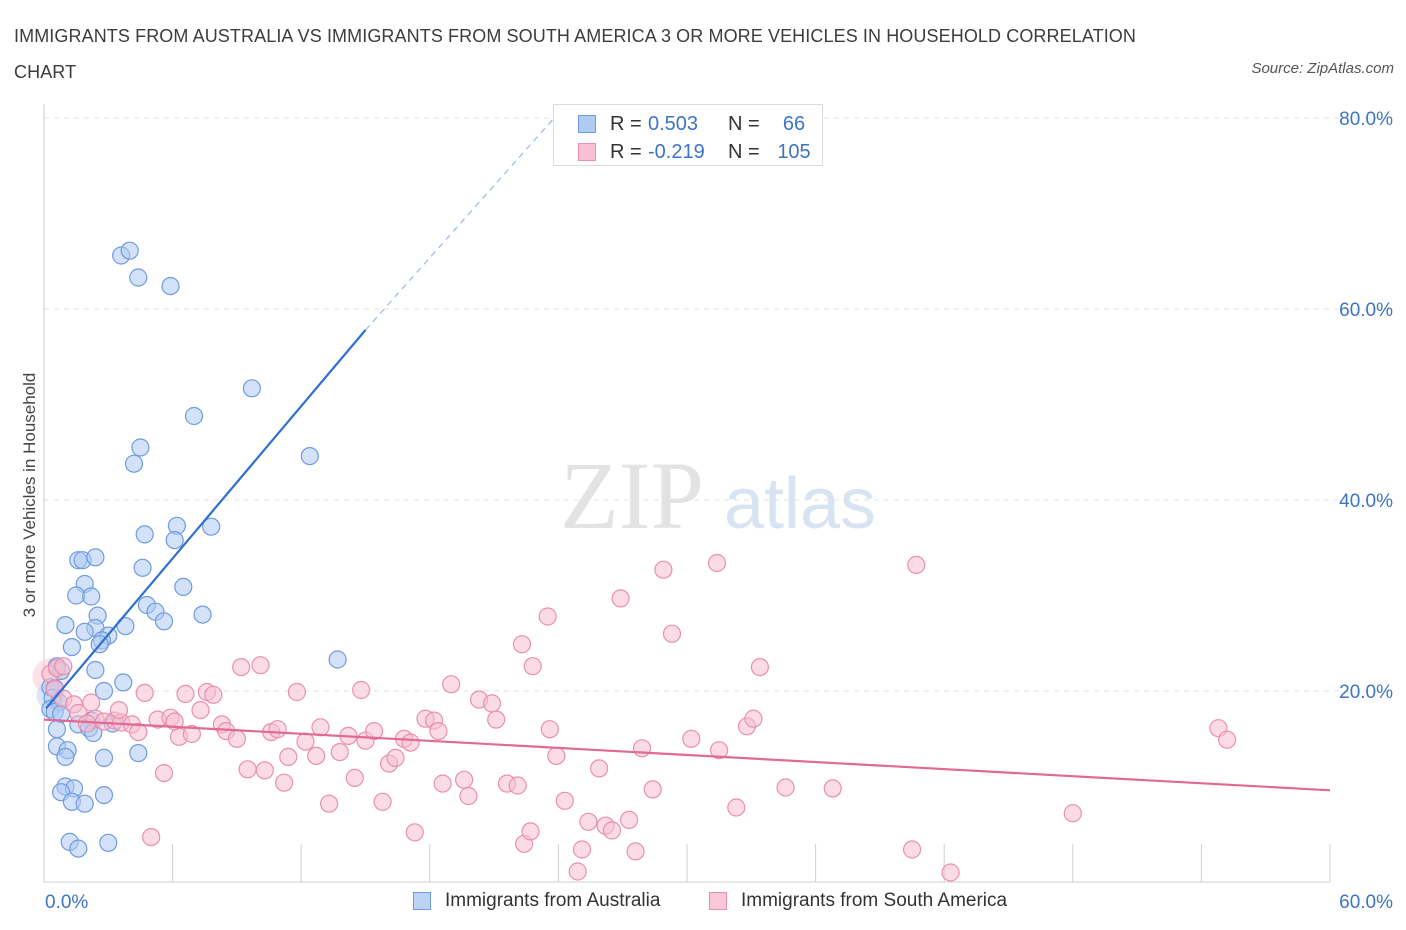  What do you see at coordinates (632, 495) in the screenshot?
I see `watermark-zip: ZIP` at bounding box center [632, 495].